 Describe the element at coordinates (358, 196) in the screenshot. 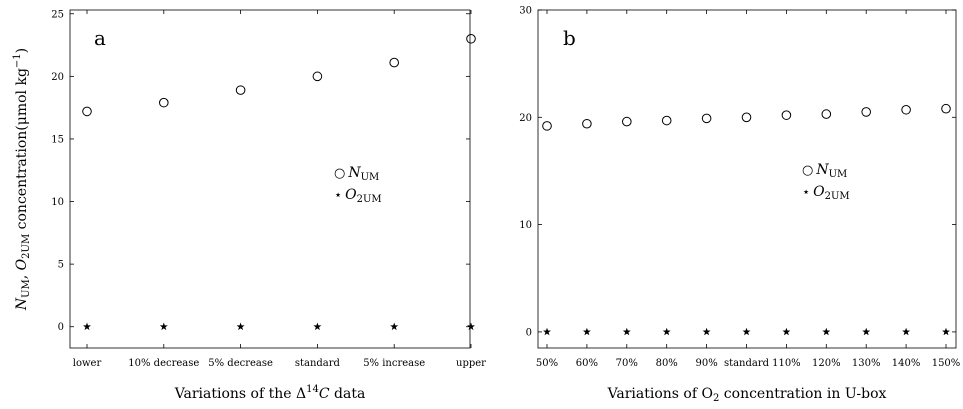

I see `panel-a-legend-entry-o: ⋆ O2UM` at that location.